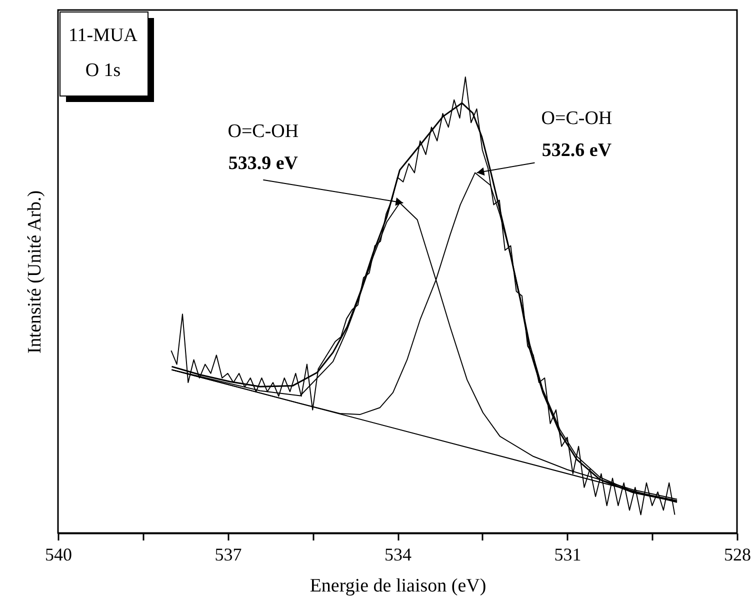  Describe the element at coordinates (35, 272) in the screenshot. I see `y-axis-title: Intensité (Unité Arb.)` at that location.